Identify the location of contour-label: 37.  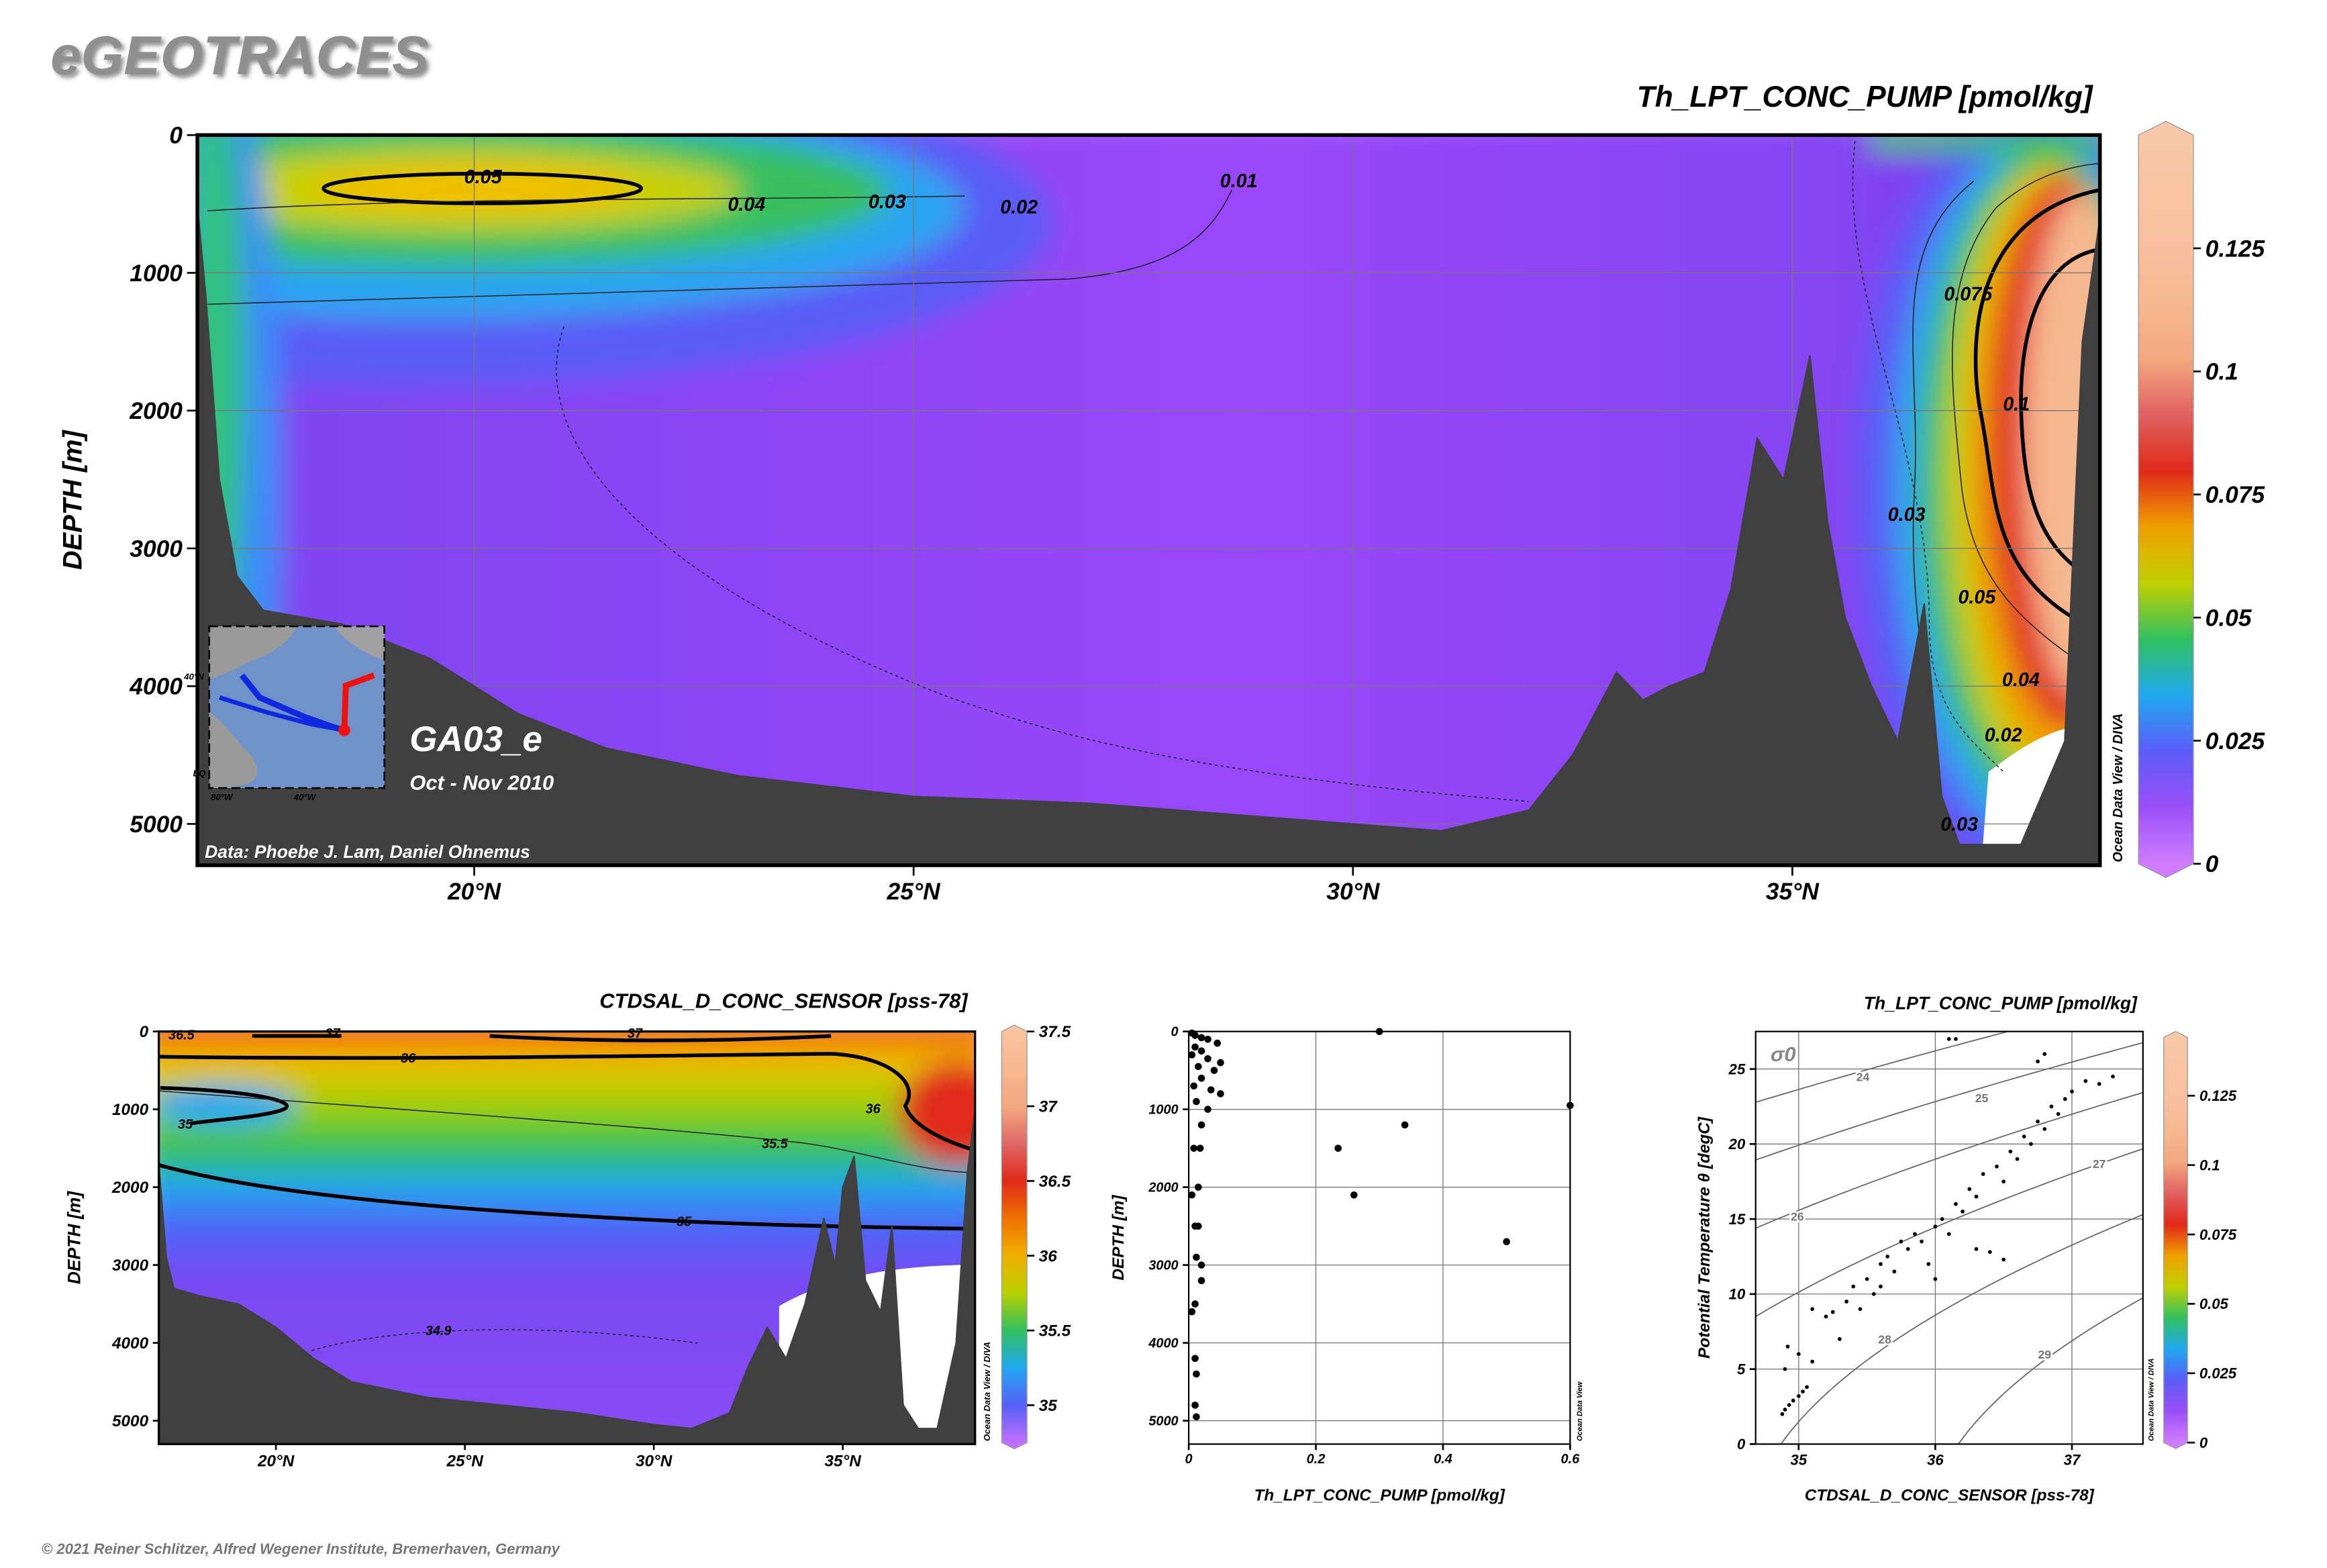
(333, 1034).